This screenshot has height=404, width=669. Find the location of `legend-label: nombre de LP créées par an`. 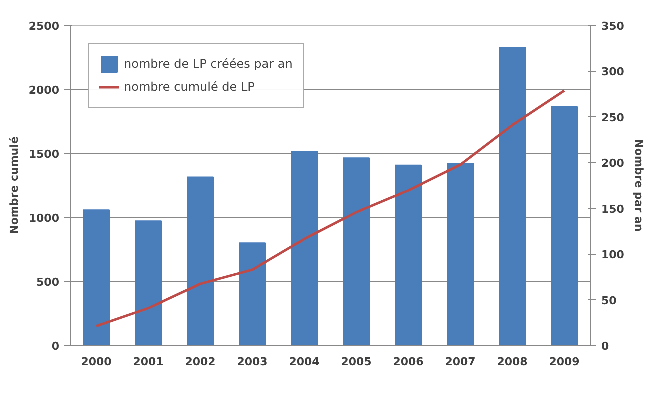

legend-label: nombre de LP créées par an is located at coordinates (208, 64).